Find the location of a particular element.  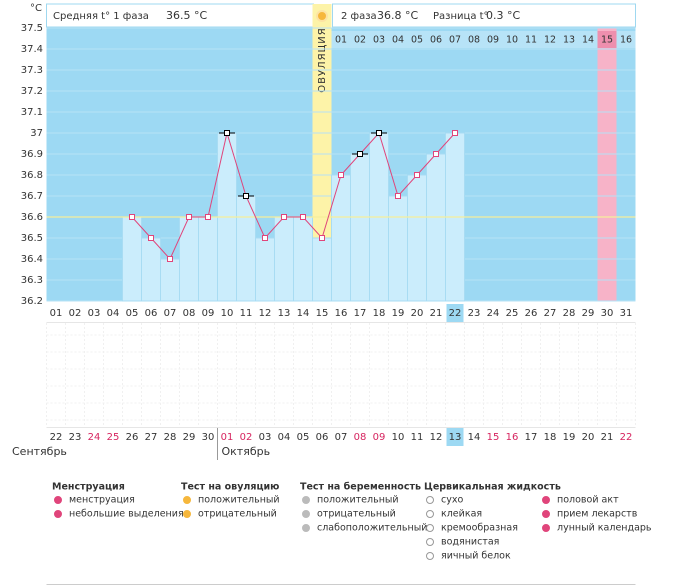

calendar-date: 12 is located at coordinates (436, 437).